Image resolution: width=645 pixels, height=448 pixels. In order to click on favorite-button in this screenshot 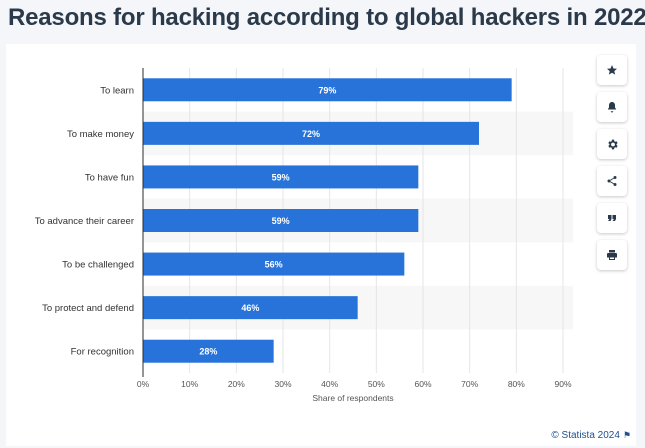, I will do `click(612, 70)`.